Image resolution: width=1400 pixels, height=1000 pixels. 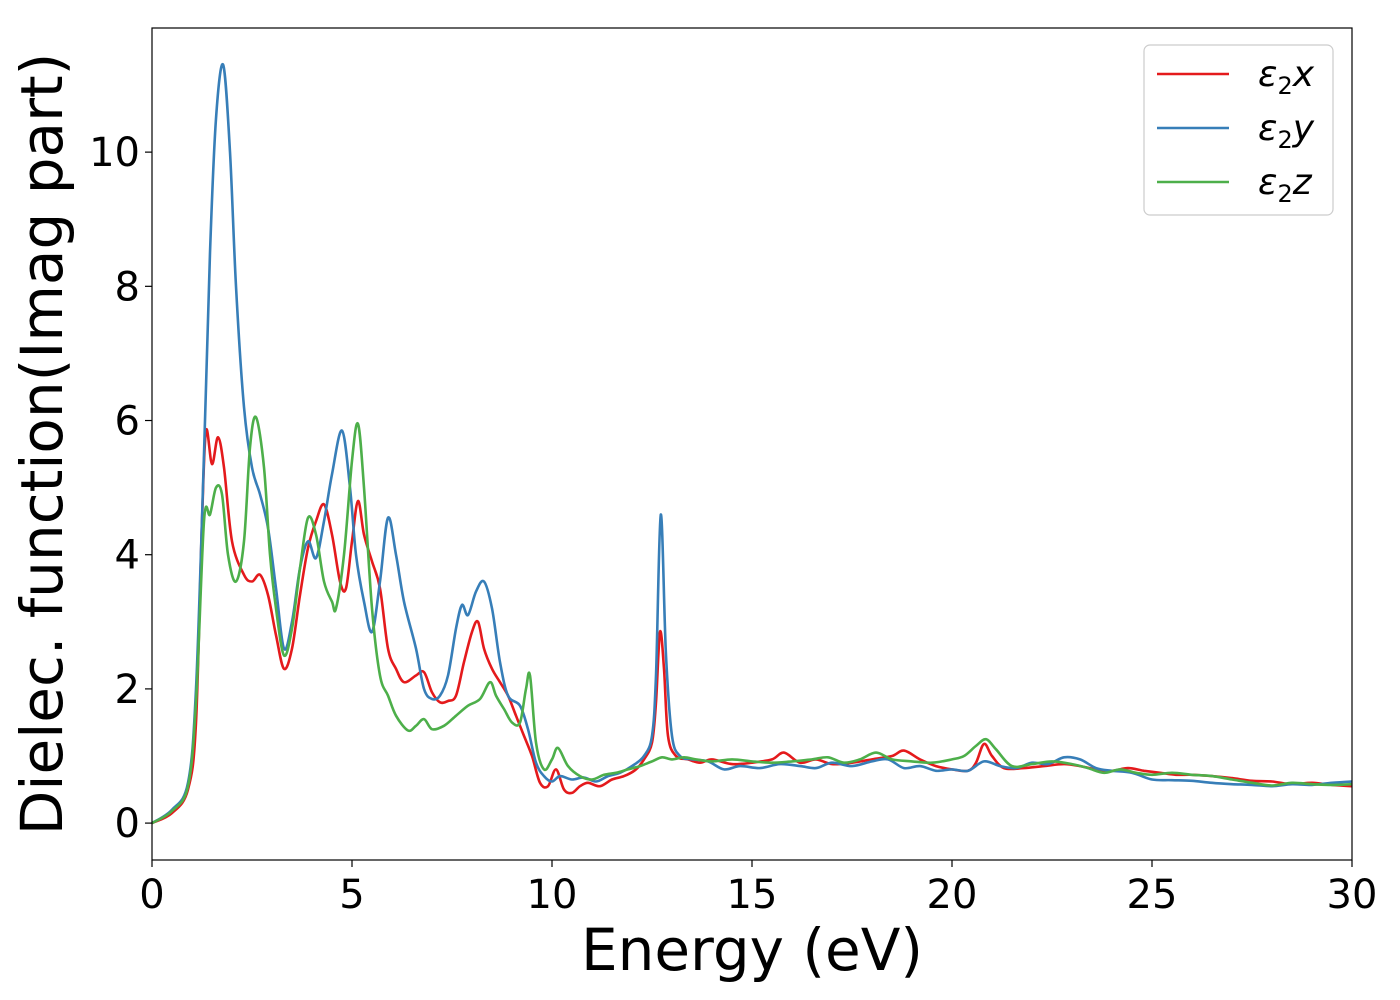 What do you see at coordinates (127, 287) in the screenshot?
I see `y-tick-label: 8` at bounding box center [127, 287].